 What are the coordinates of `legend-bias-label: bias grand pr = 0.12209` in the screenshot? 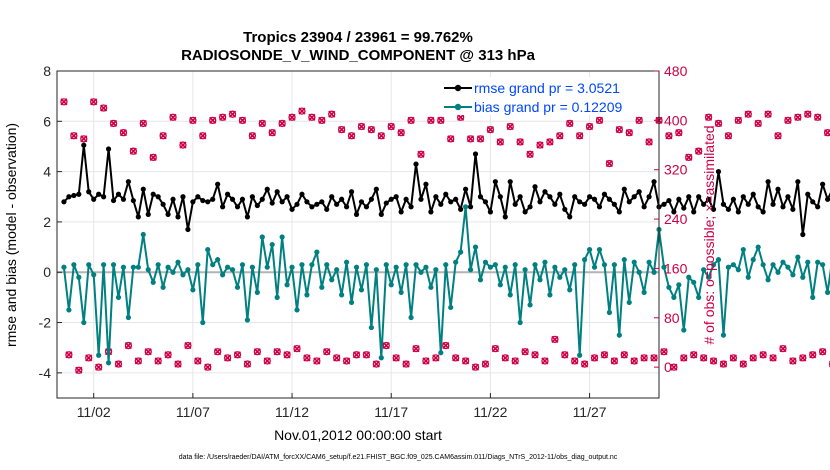 It's located at (548, 107).